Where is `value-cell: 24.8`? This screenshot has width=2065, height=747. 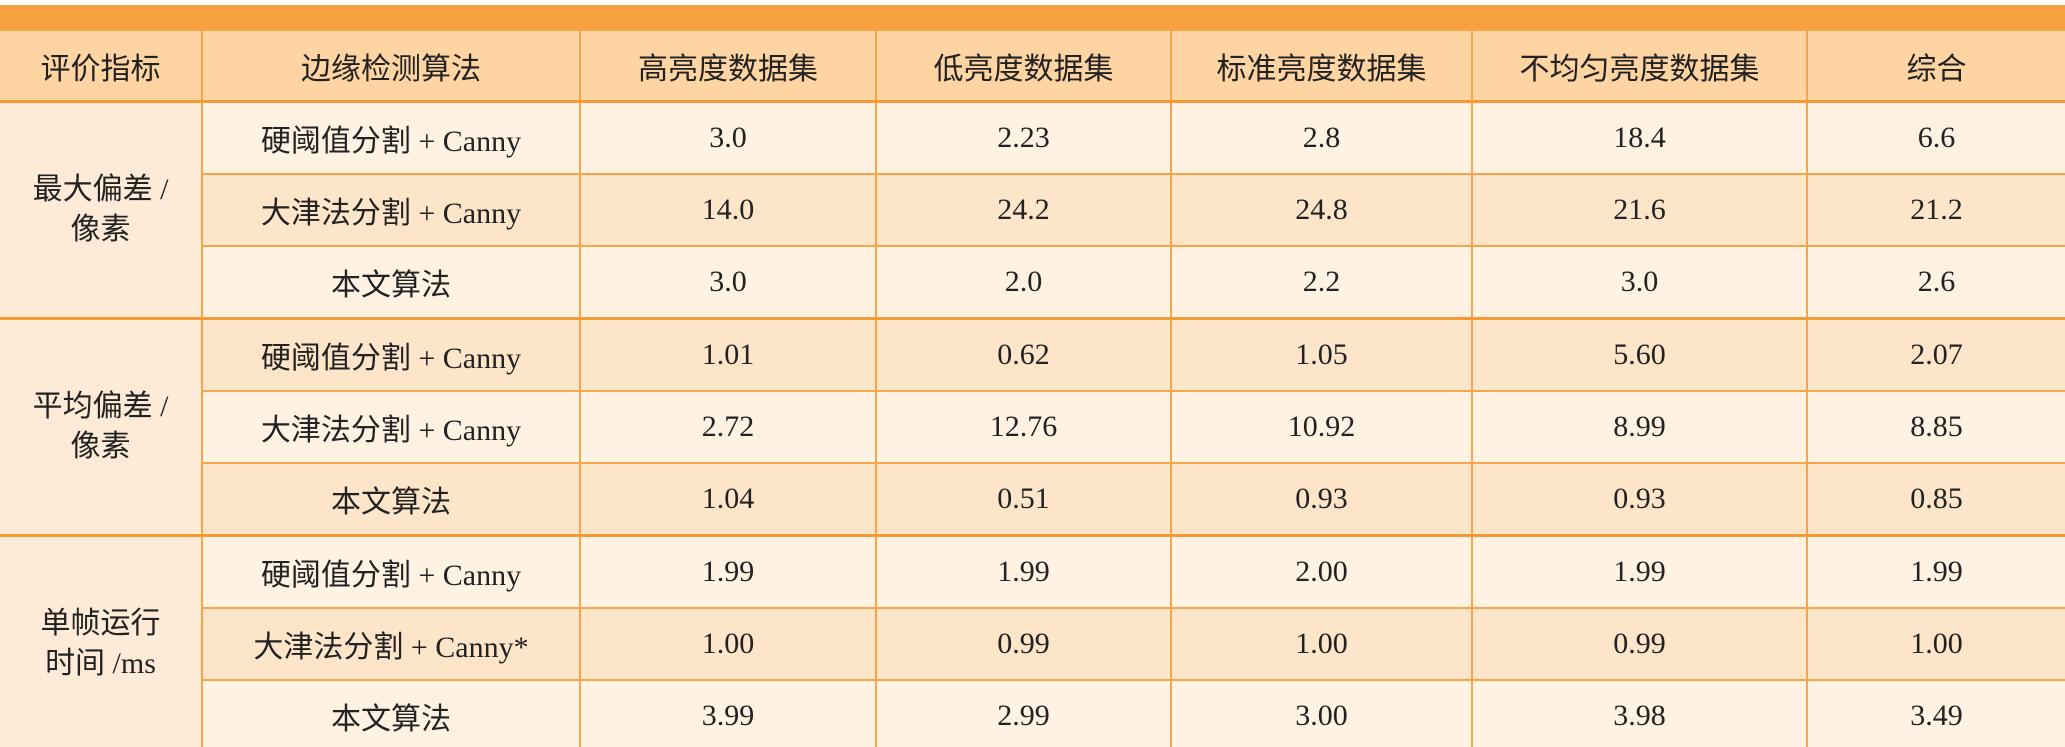
value-cell: 24.8 is located at coordinates (1321, 210).